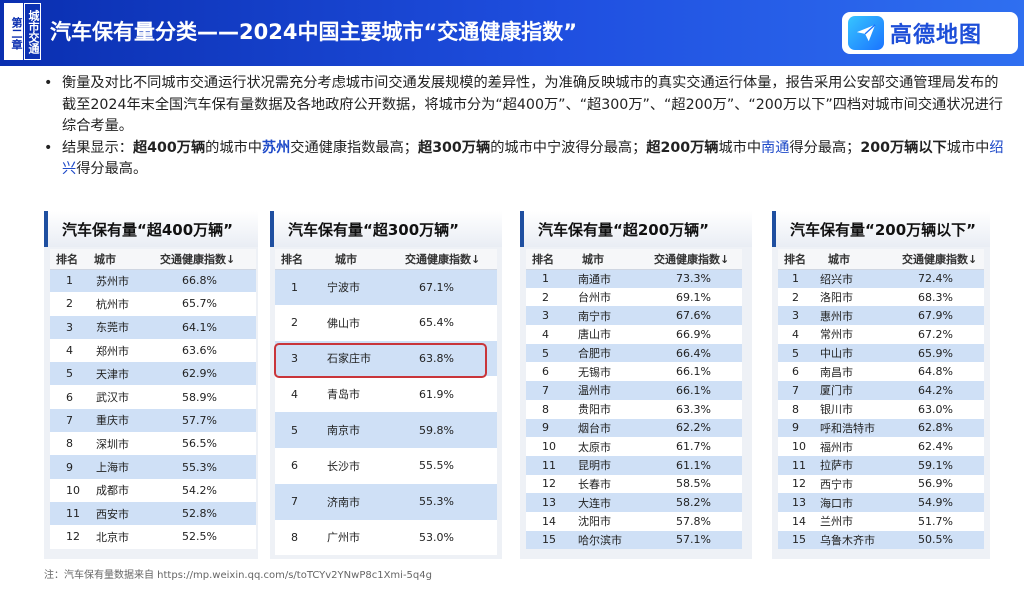 The width and height of the screenshot is (1024, 591). Describe the element at coordinates (943, 428) in the screenshot. I see `index-cell: 62.8%` at that location.